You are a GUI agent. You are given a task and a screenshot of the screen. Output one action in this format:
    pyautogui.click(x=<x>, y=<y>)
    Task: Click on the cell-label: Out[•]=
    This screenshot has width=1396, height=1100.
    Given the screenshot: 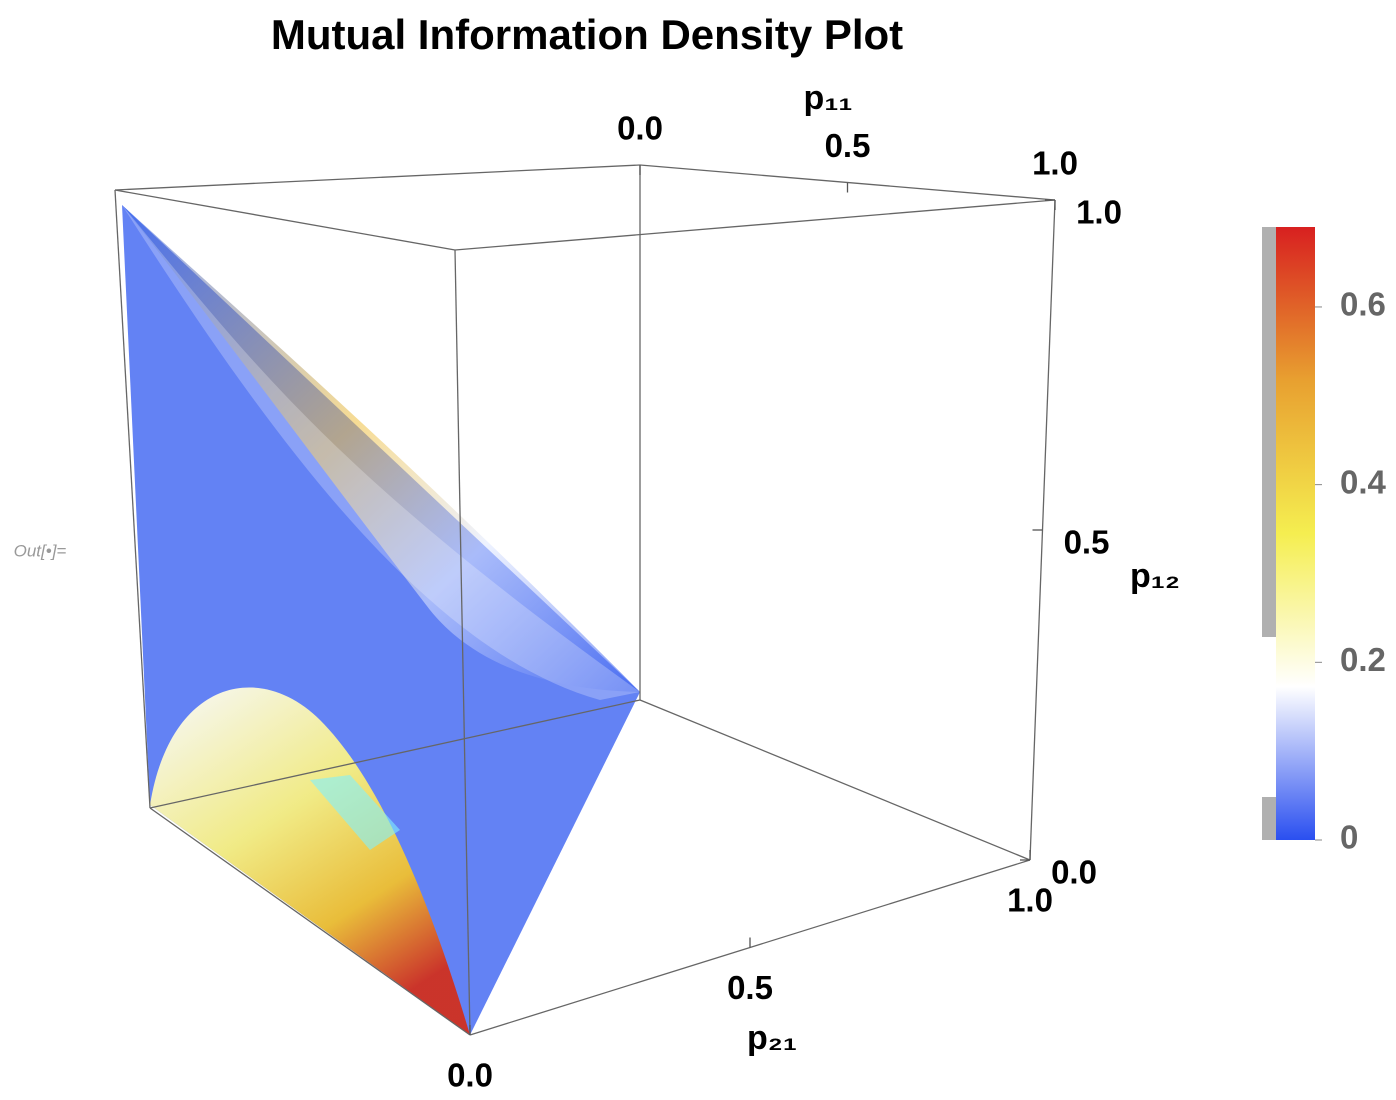 What is the action you would take?
    pyautogui.click(x=40, y=550)
    